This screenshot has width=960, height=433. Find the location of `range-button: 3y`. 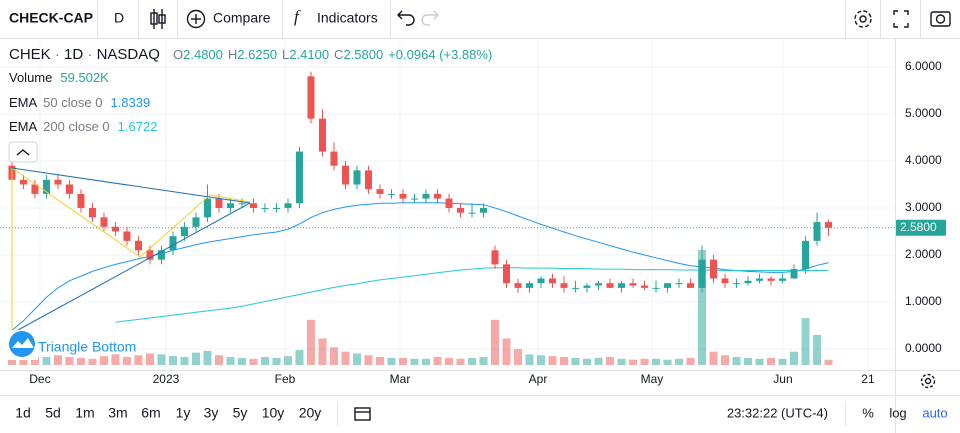

range-button: 3y is located at coordinates (211, 413).